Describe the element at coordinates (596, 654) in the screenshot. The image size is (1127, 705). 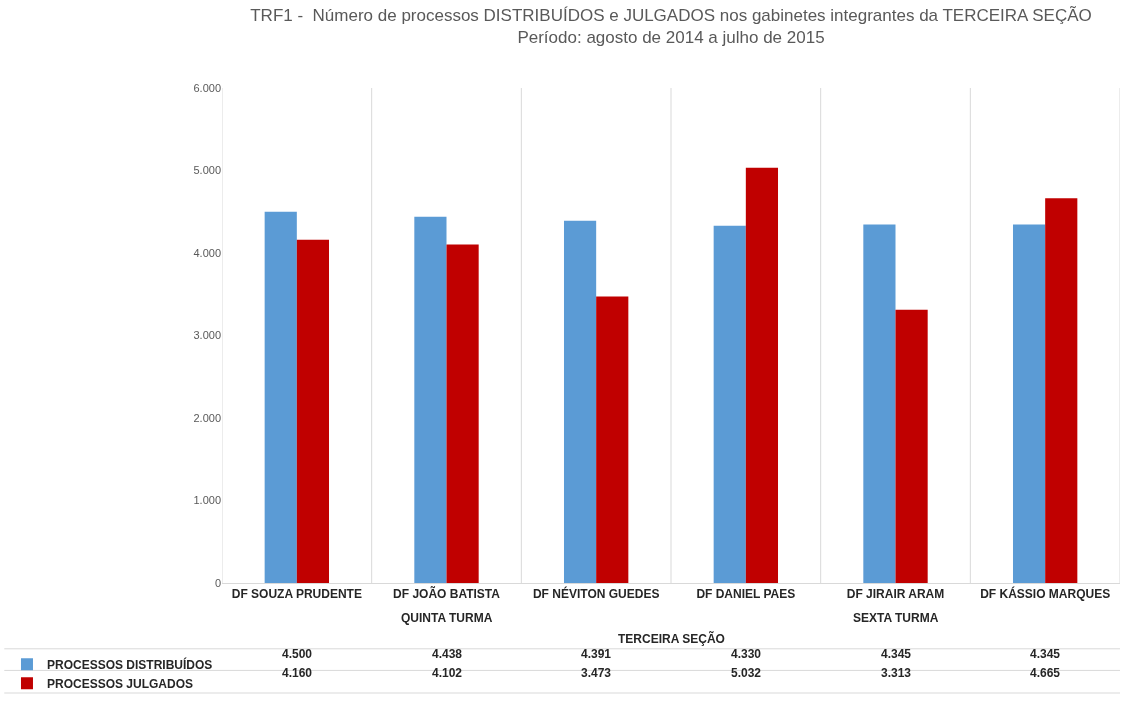
I see `data-label: 4.391` at that location.